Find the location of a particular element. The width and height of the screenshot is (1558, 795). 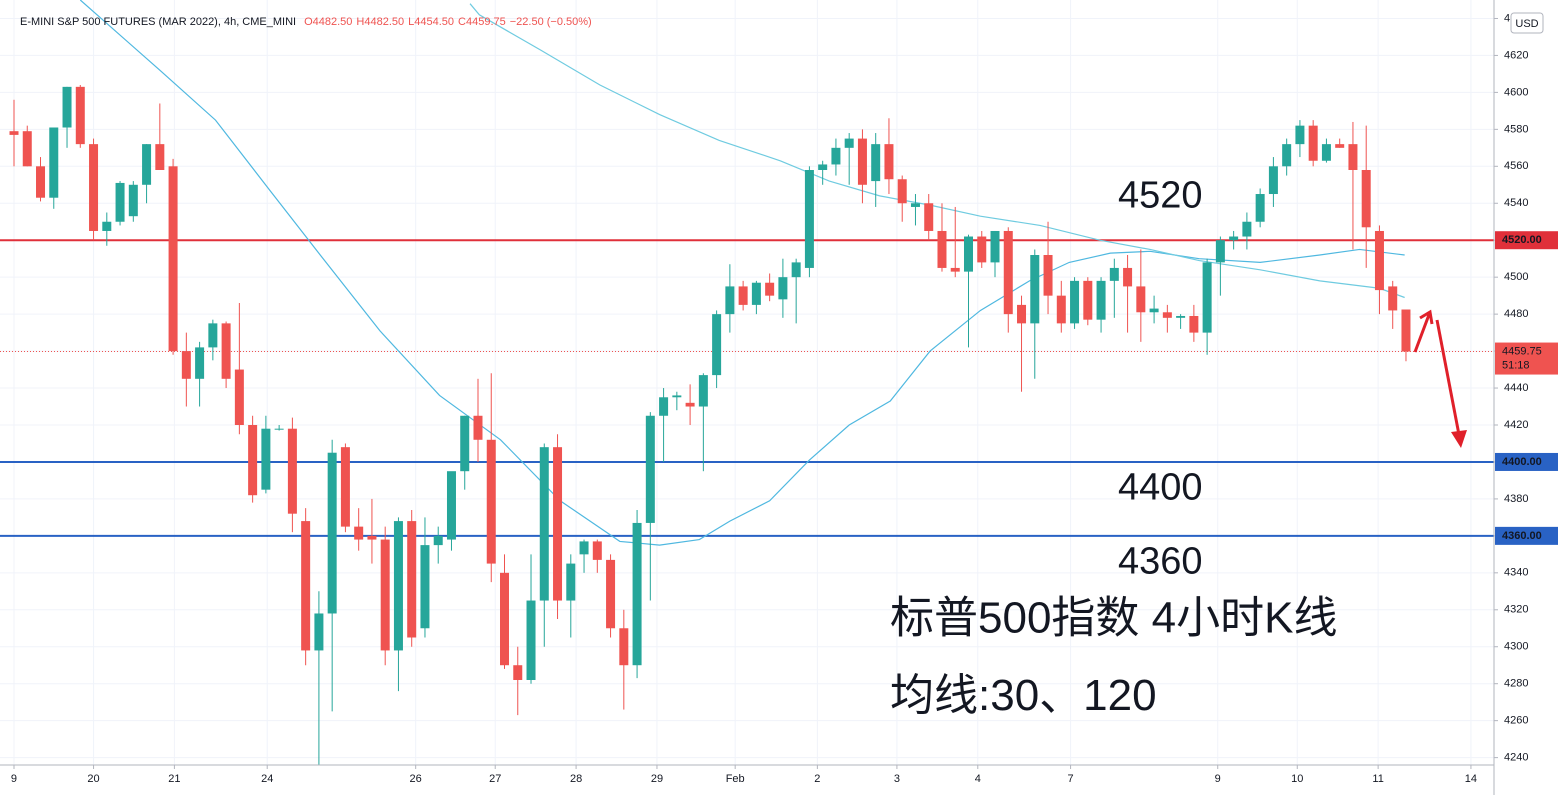

x-tick-label: 26 is located at coordinates (416, 779).